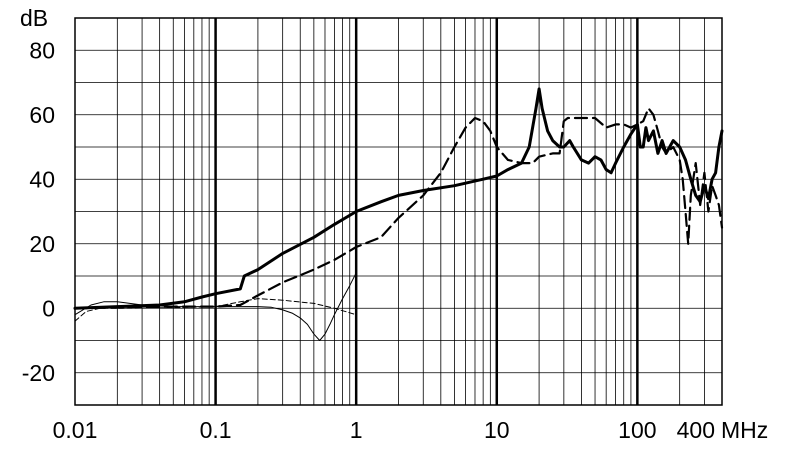 Image resolution: width=790 pixels, height=452 pixels. Describe the element at coordinates (637, 430) in the screenshot. I see `x-tick-label: 100` at that location.